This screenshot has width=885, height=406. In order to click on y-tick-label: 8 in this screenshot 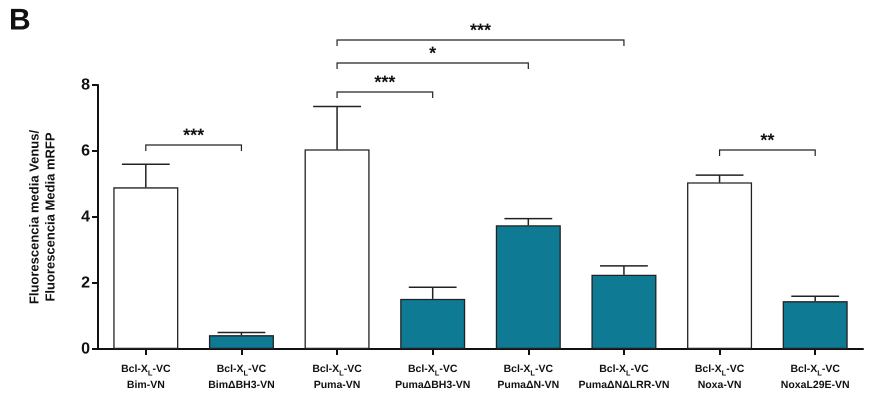, I will do `click(85, 85)`.